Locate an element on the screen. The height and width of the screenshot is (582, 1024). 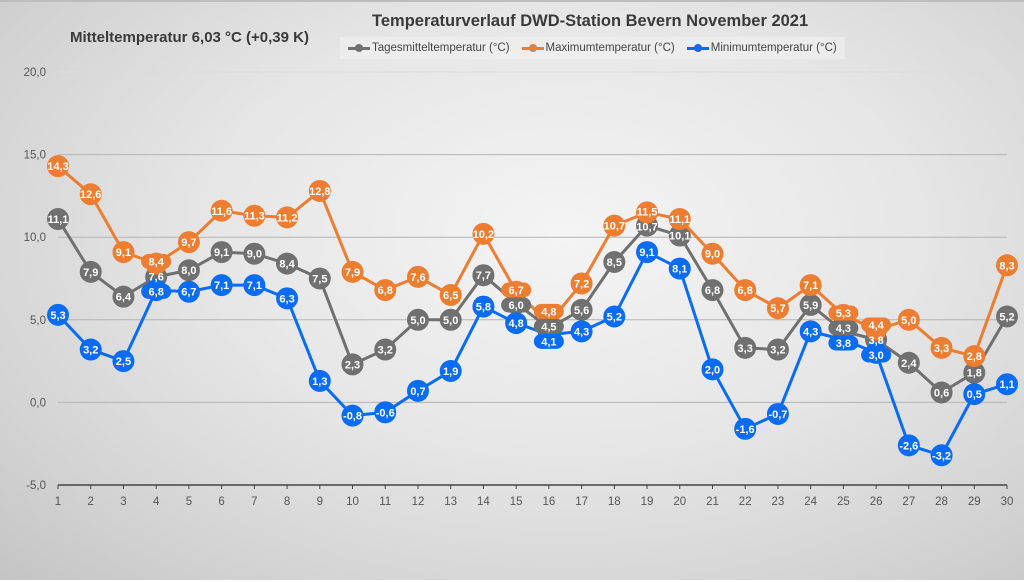
x-tick-label: 14 is located at coordinates (483, 502).